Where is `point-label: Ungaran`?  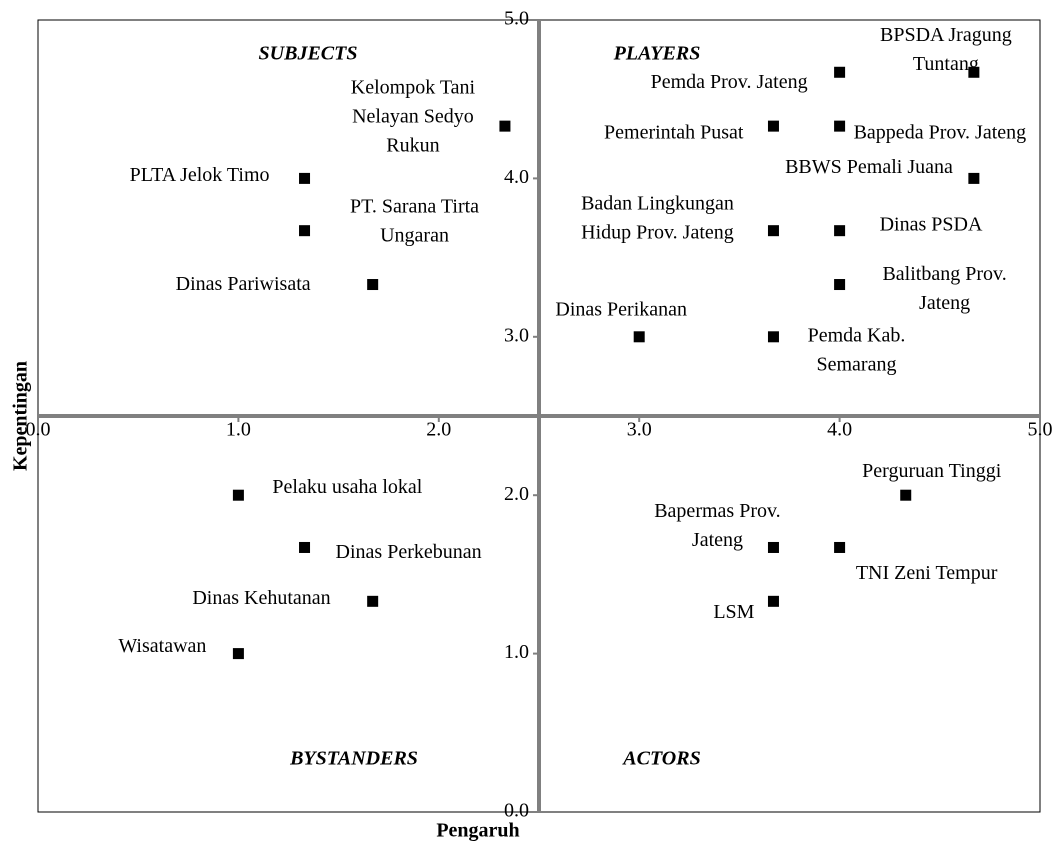 point-label: Ungaran is located at coordinates (414, 235).